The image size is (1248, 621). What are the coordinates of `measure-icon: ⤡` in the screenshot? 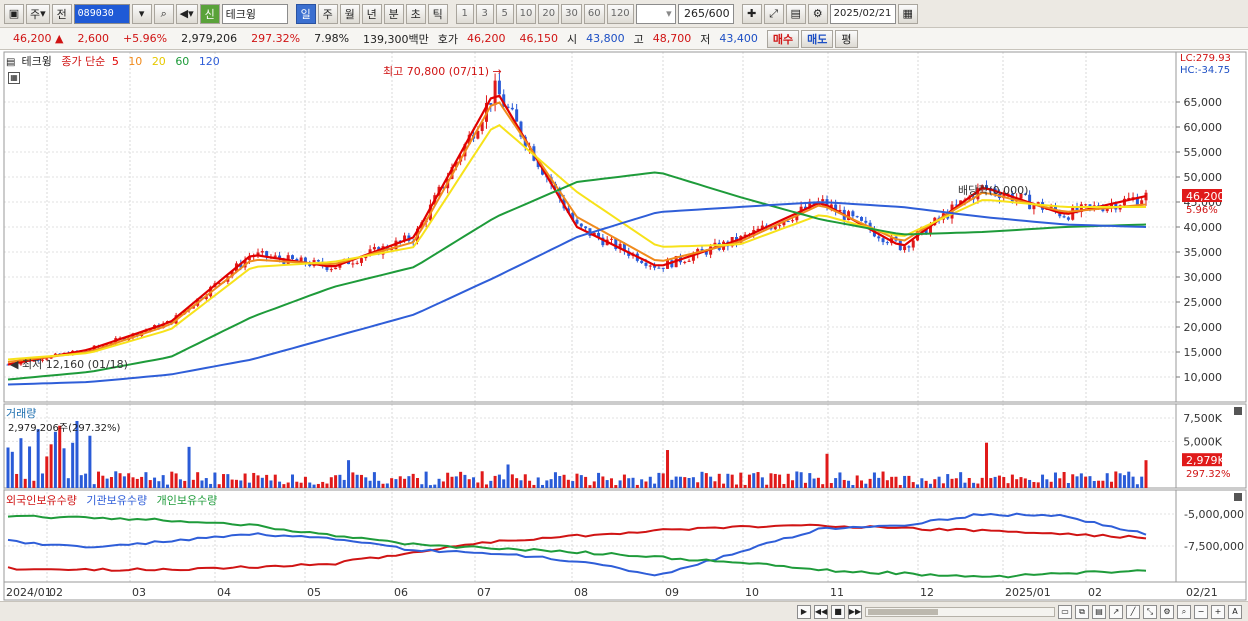 It's located at (1150, 611).